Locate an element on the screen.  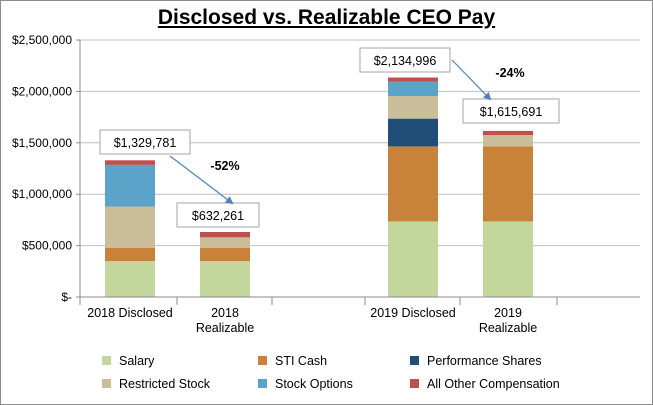
x-tick-label: 2018 Disclosed is located at coordinates (130, 313).